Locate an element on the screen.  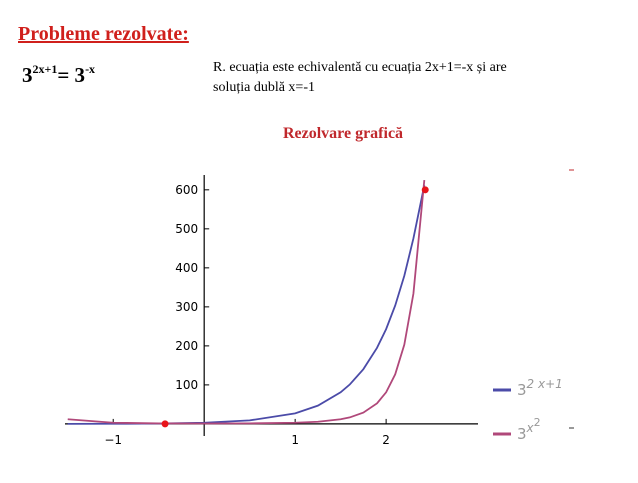
eq-exp: 2x+1 is located at coordinates (45, 69).